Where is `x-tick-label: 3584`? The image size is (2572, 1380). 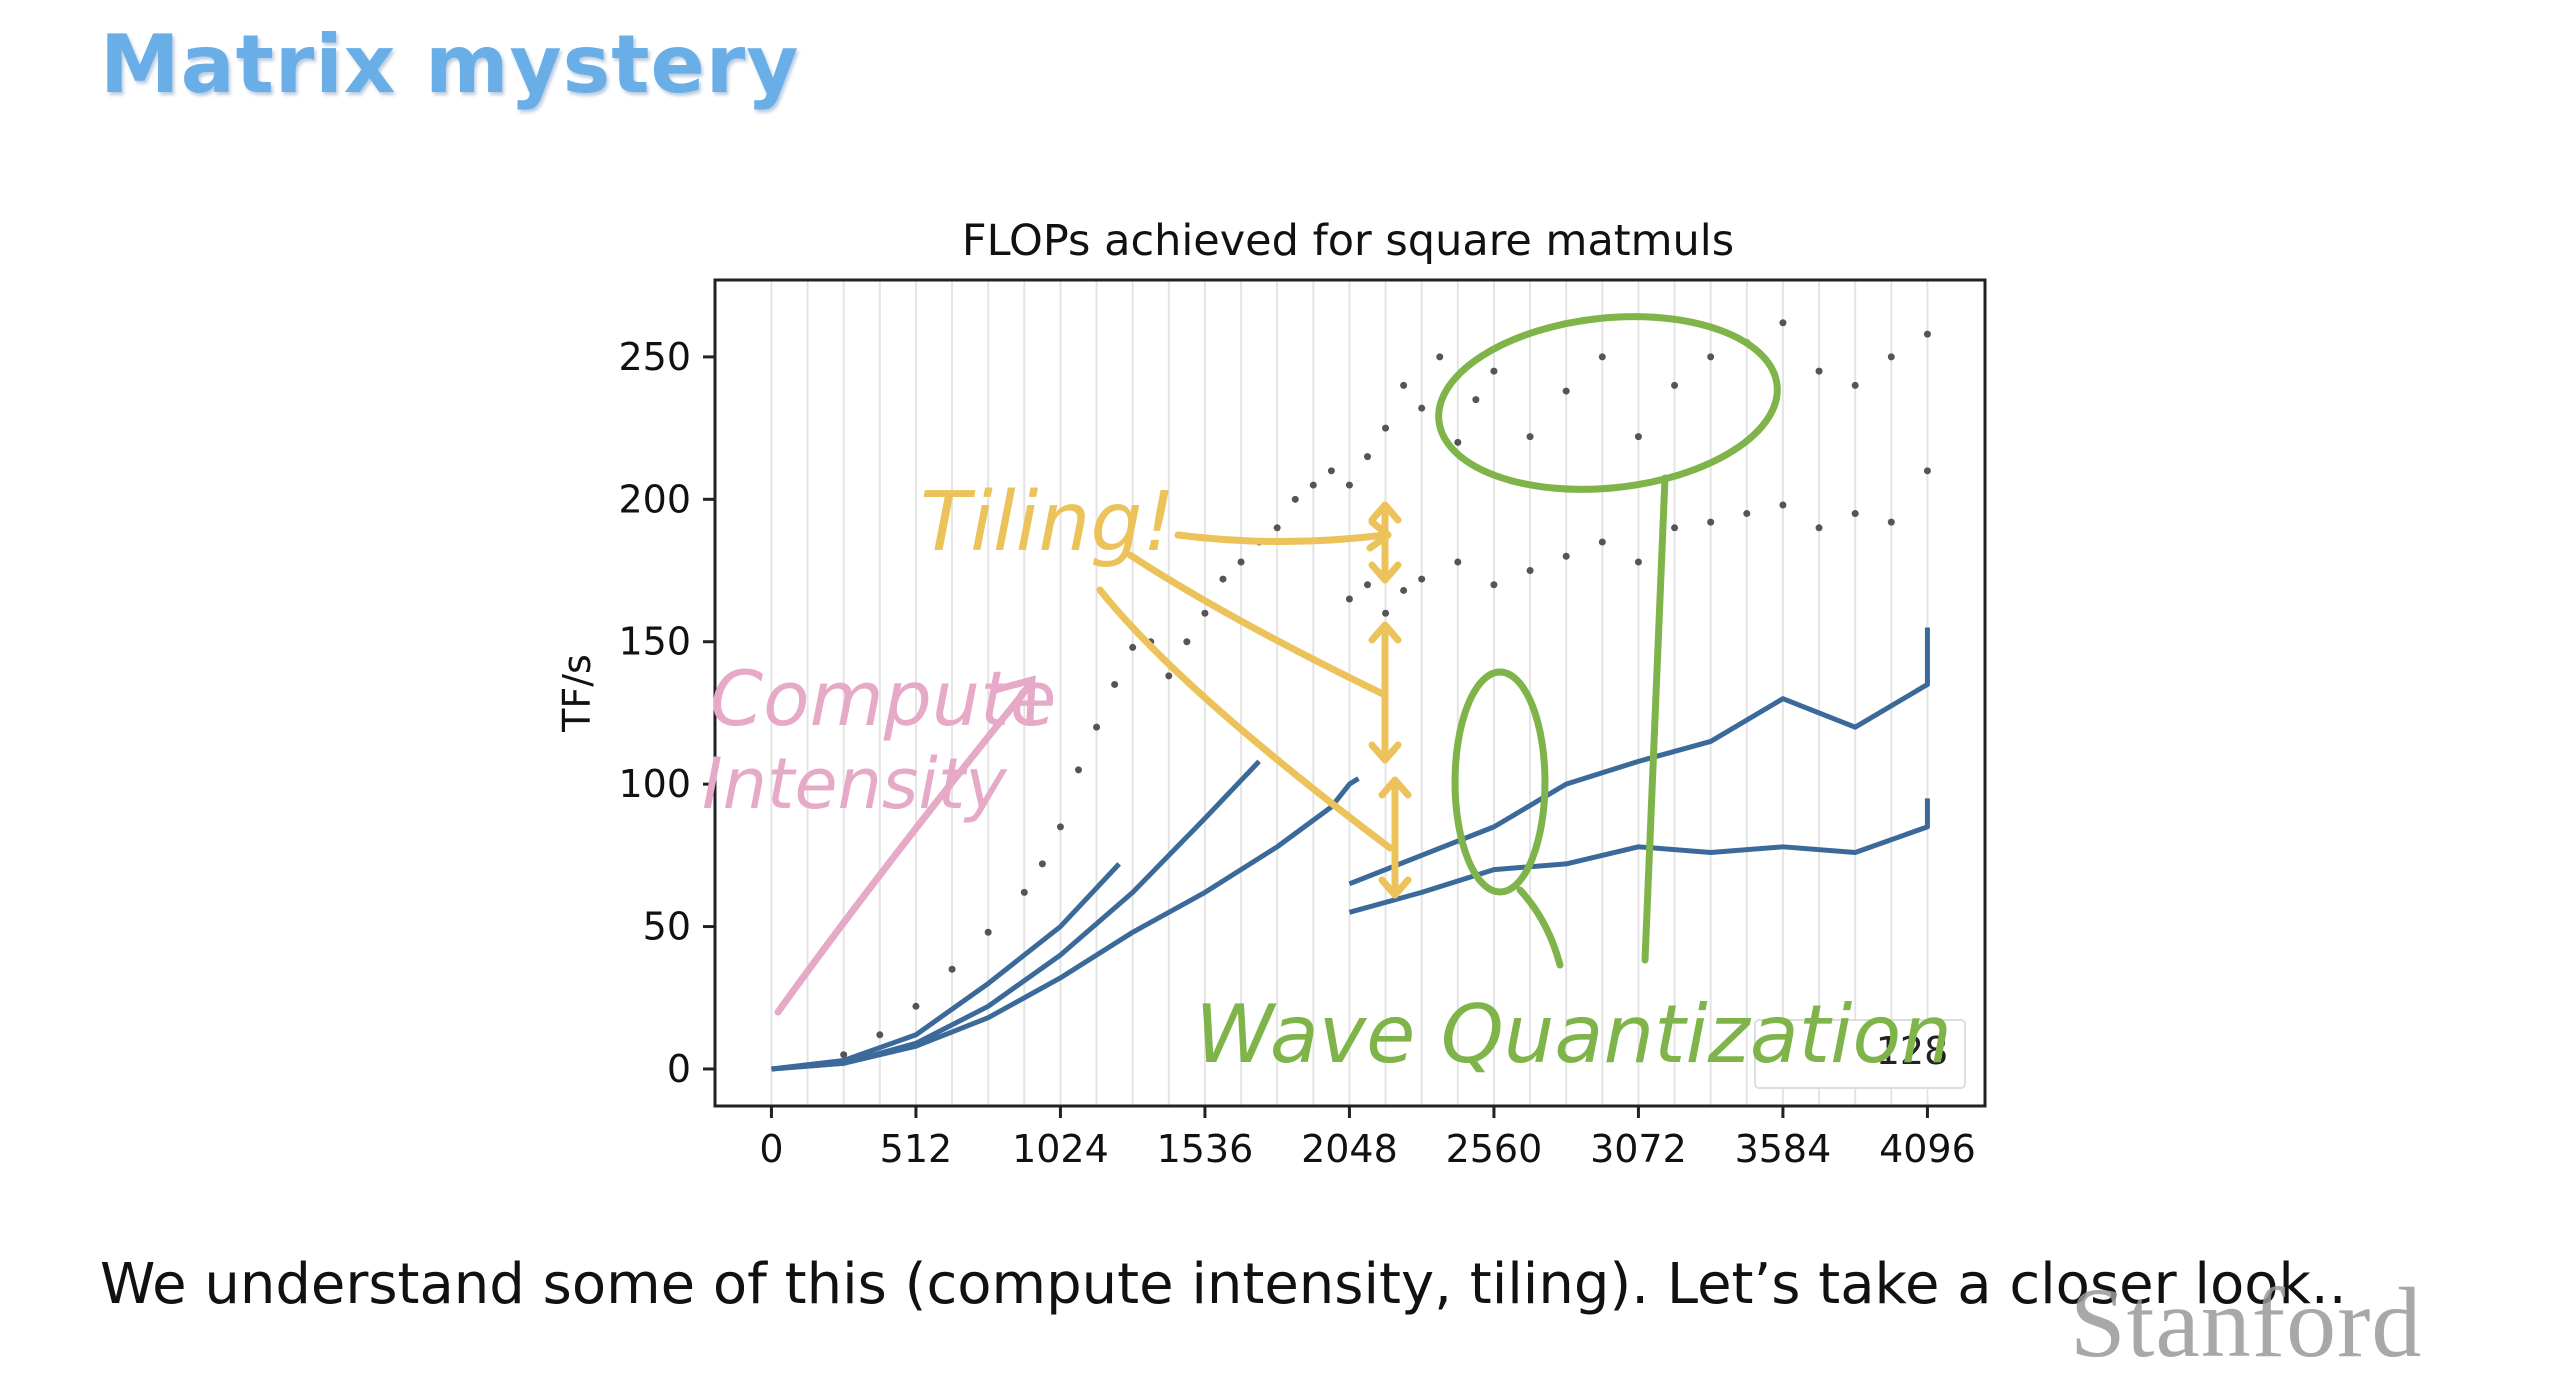 x-tick-label: 3584 is located at coordinates (1783, 1149).